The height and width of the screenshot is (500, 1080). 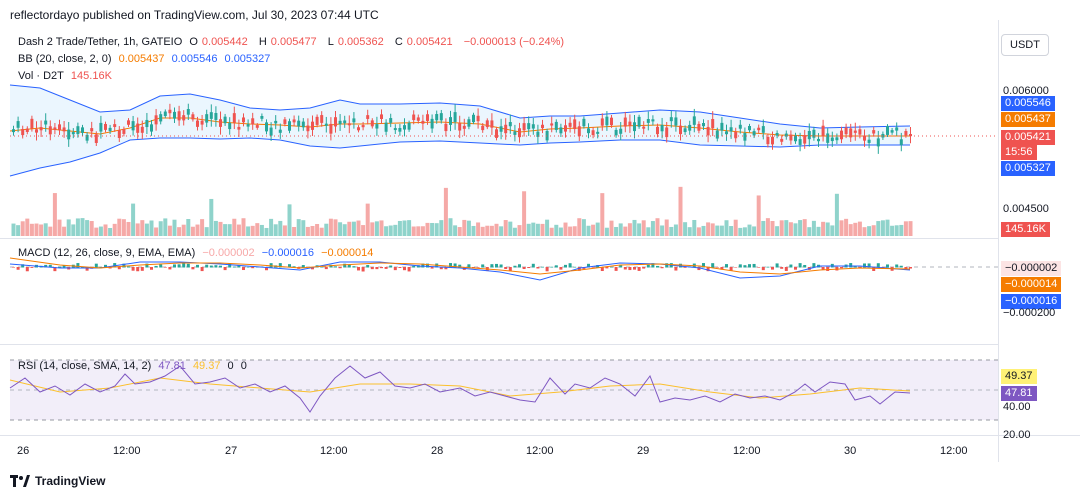 What do you see at coordinates (85, 366) in the screenshot?
I see `rsi-label: RSI (14, close, SMA, 14, 2)` at bounding box center [85, 366].